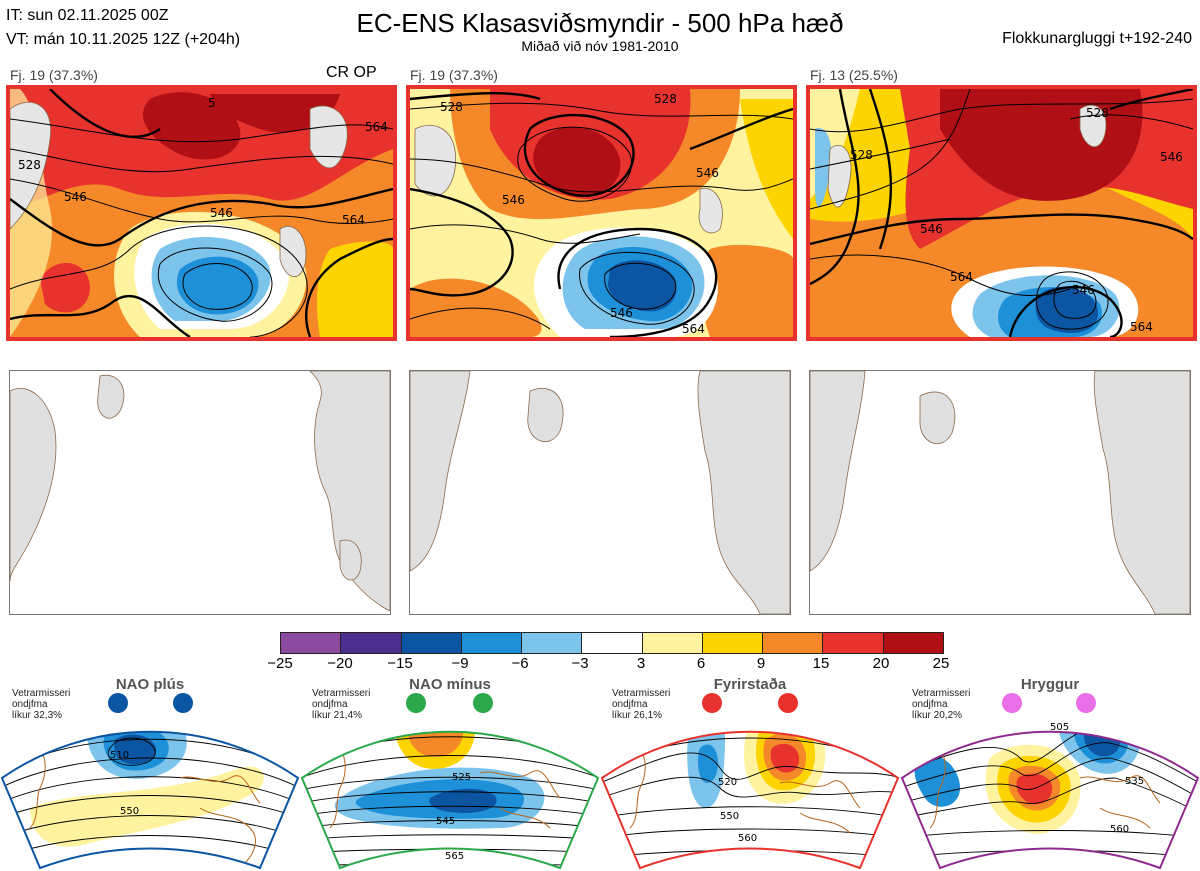 The width and height of the screenshot is (1200, 871). What do you see at coordinates (201, 213) in the screenshot?
I see `cluster-1-map: 528 546 546 564 564 5` at bounding box center [201, 213].